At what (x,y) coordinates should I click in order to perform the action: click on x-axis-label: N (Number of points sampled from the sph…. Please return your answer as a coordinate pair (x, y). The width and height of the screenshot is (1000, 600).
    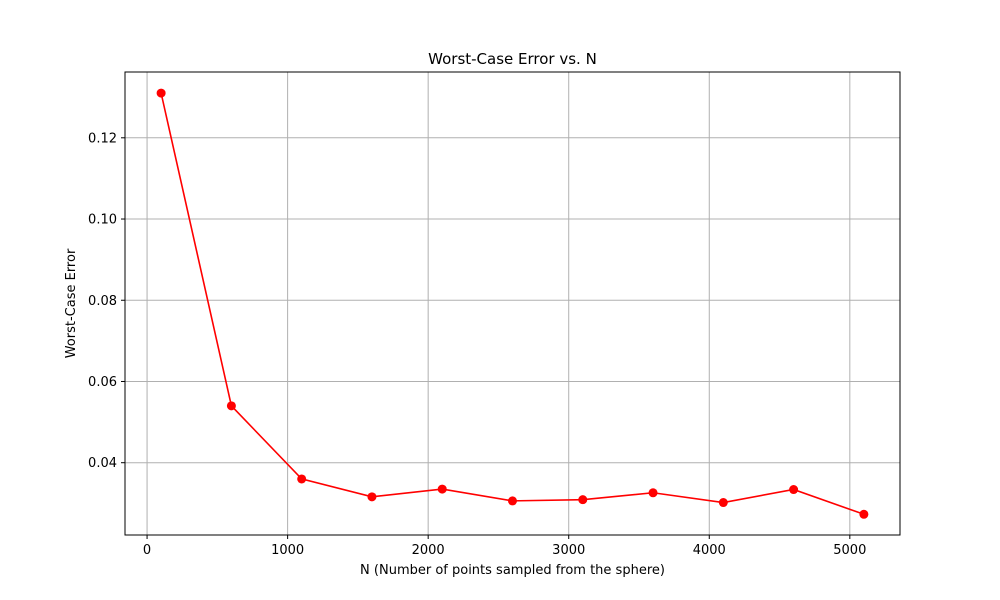
    Looking at the image, I should click on (512, 570).